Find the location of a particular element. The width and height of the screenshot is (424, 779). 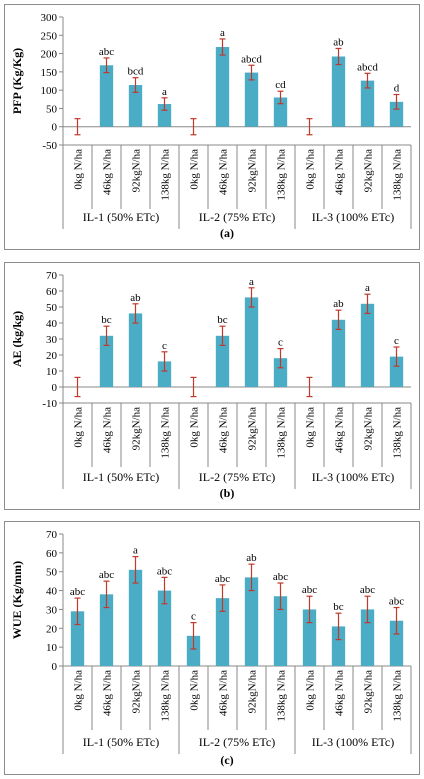

y-tick-label: 60 is located at coordinates (52, 292).